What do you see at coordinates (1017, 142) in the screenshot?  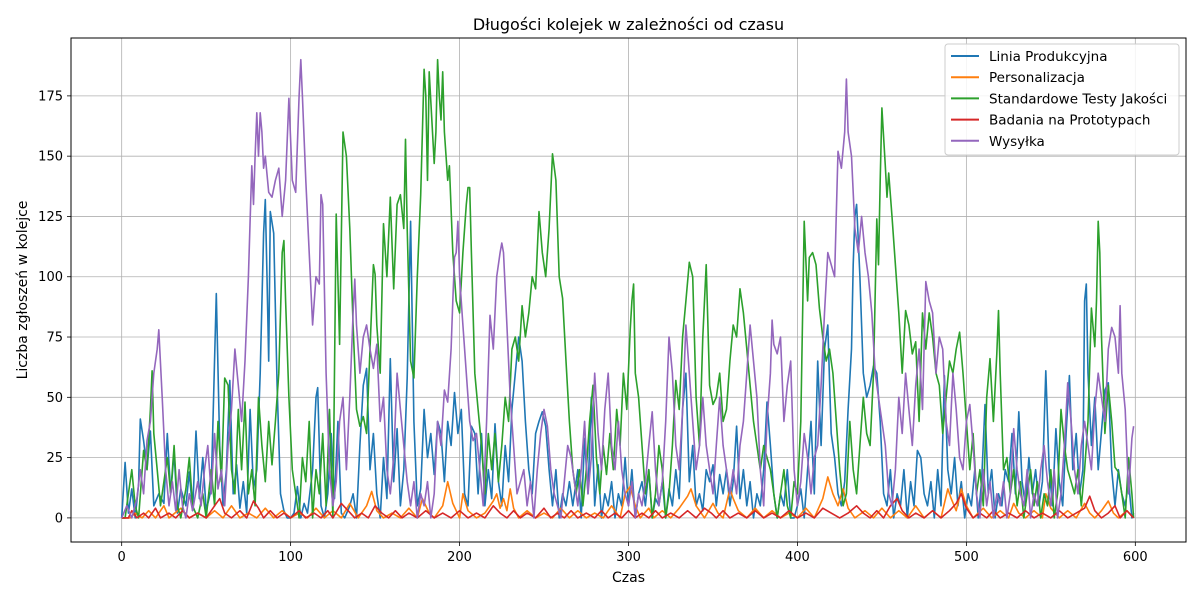 I see `legend-label: Wysyłka` at bounding box center [1017, 142].